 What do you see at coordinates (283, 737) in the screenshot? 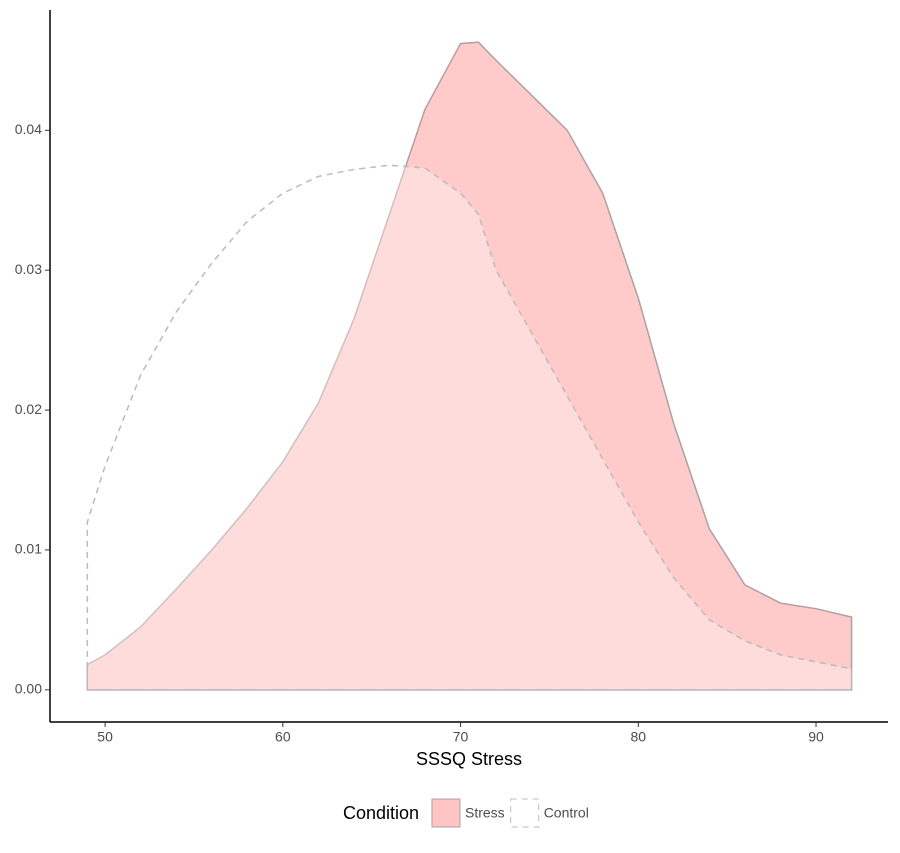
I see `x-tick-label: 60` at bounding box center [283, 737].